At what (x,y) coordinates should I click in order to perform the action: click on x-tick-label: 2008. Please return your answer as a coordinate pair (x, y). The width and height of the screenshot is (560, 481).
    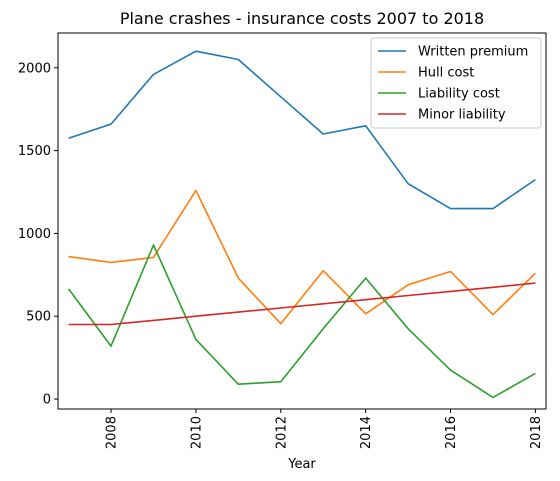
    Looking at the image, I should click on (112, 432).